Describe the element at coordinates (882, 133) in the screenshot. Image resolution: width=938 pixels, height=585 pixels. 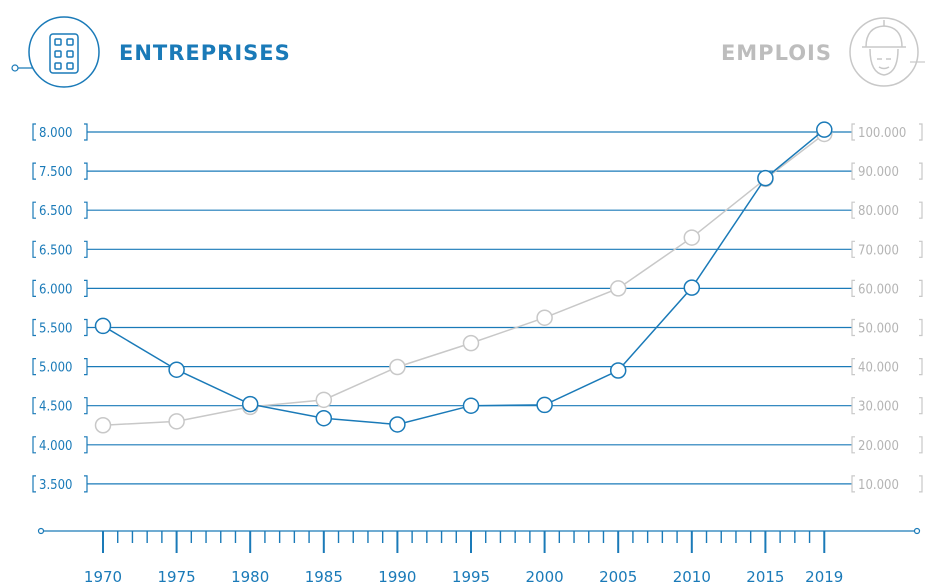
I see `right-tick-label: 100.000` at that location.